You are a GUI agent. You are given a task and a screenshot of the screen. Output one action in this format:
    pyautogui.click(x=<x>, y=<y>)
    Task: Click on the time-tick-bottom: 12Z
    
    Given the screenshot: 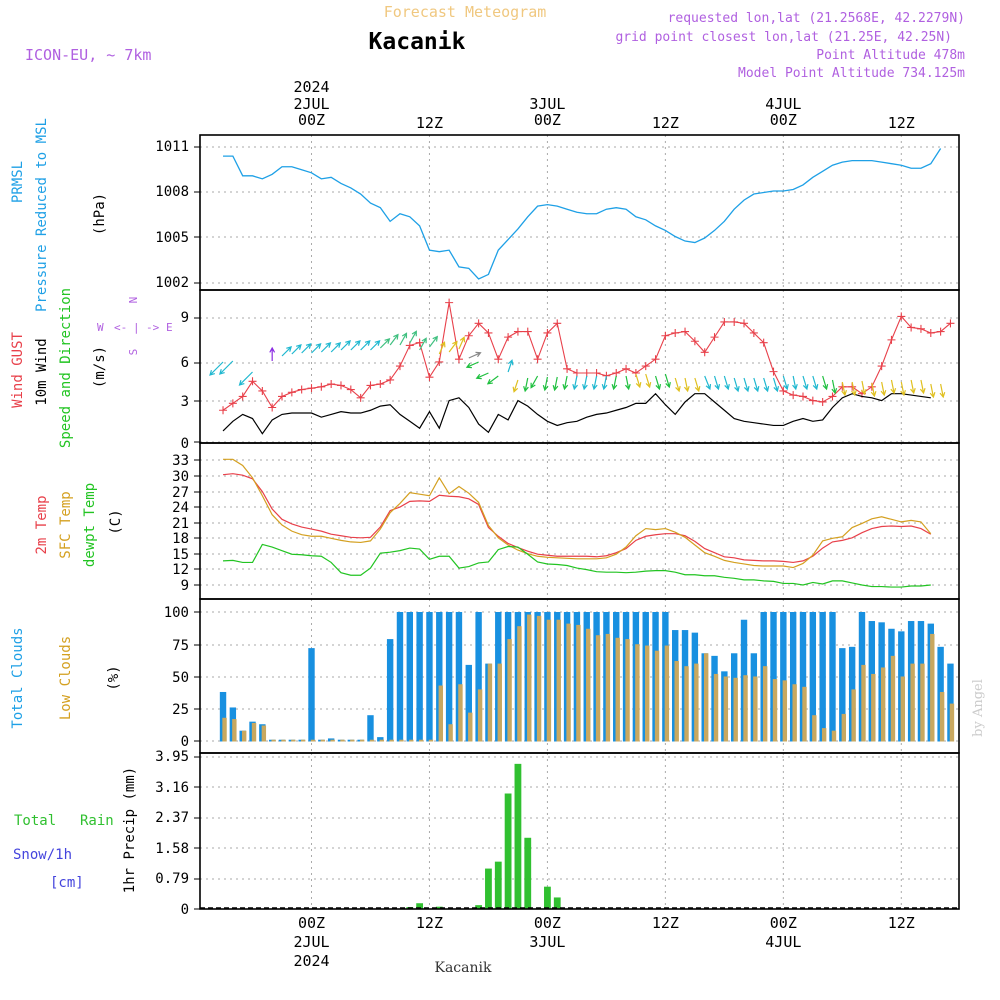 What is the action you would take?
    pyautogui.click(x=665, y=923)
    